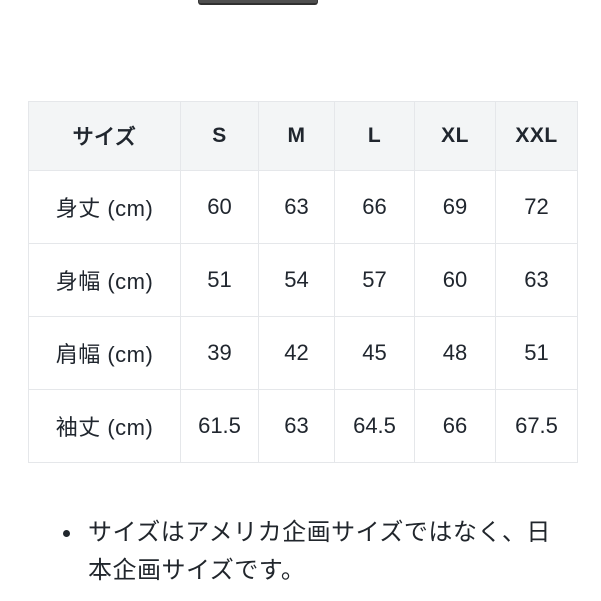  Describe the element at coordinates (104, 353) in the screenshot. I see `row-label: 肩幅 (cm)` at that location.